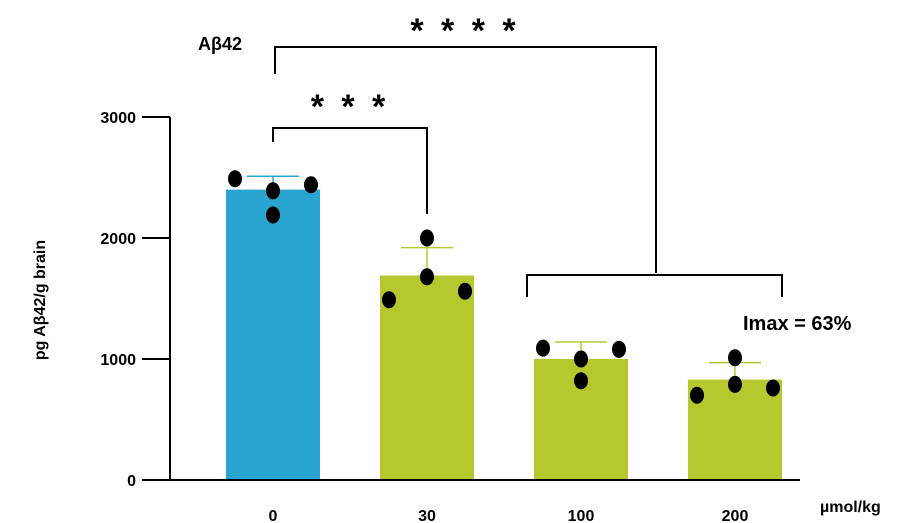 The width and height of the screenshot is (911, 523). What do you see at coordinates (118, 239) in the screenshot?
I see `y-tick-label: 2000` at bounding box center [118, 239].